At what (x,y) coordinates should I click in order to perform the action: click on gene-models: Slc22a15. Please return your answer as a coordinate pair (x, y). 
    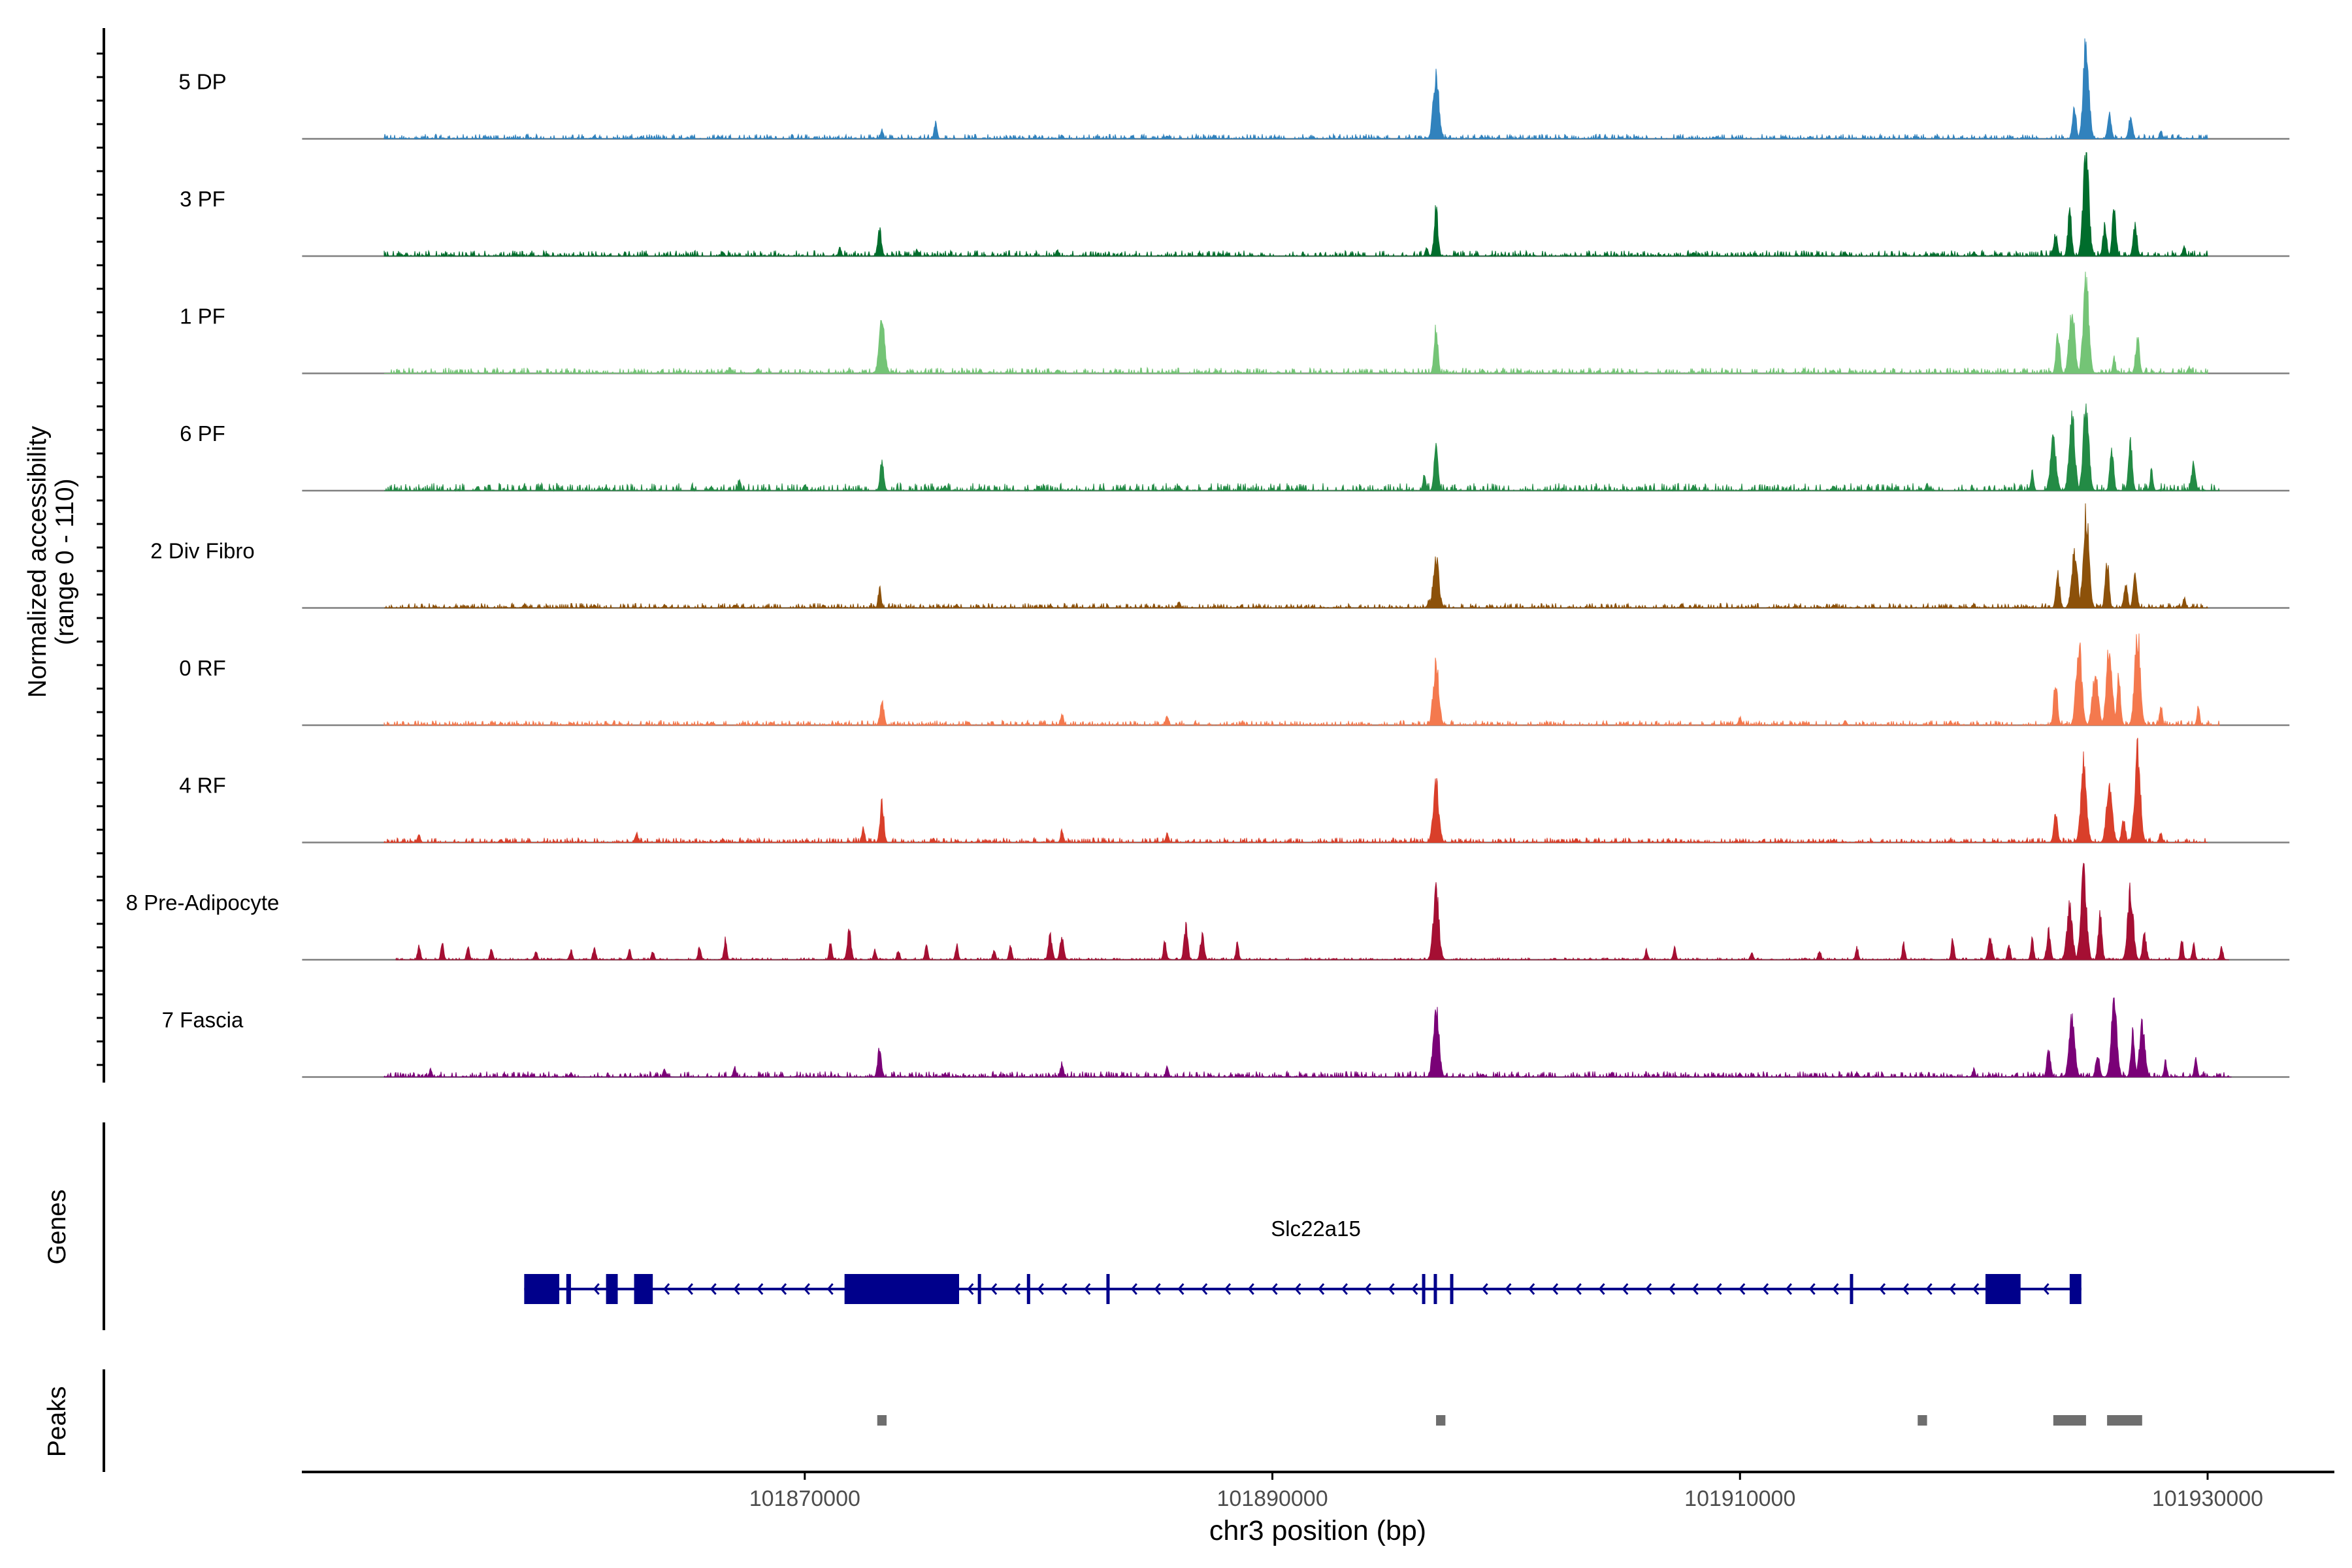
    Looking at the image, I should click on (1303, 1260).